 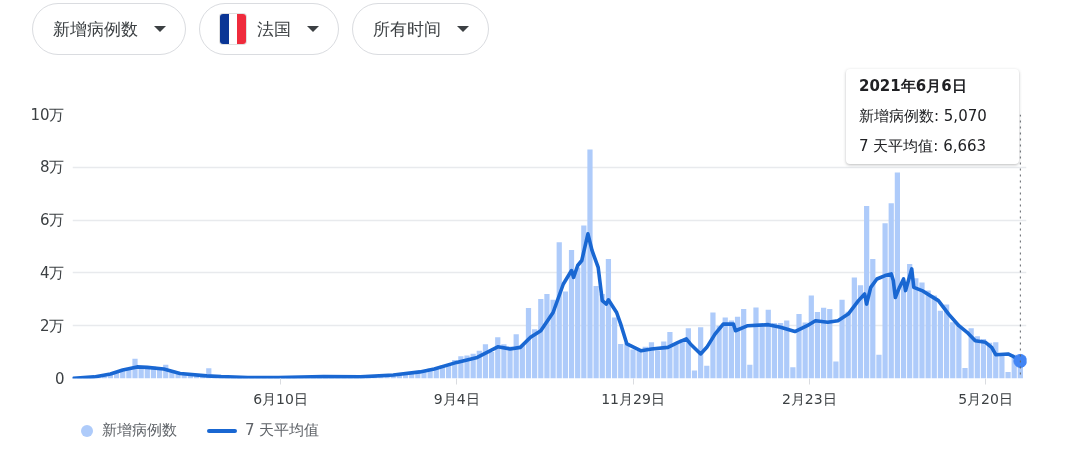 What do you see at coordinates (59, 378) in the screenshot?
I see `y-tick-label: 0` at bounding box center [59, 378].